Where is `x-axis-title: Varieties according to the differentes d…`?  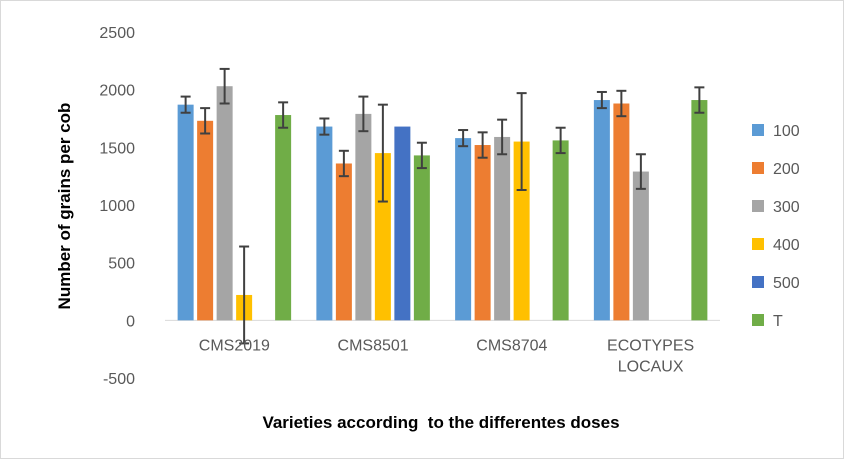 x-axis-title: Varieties according to the differentes d… is located at coordinates (440, 422).